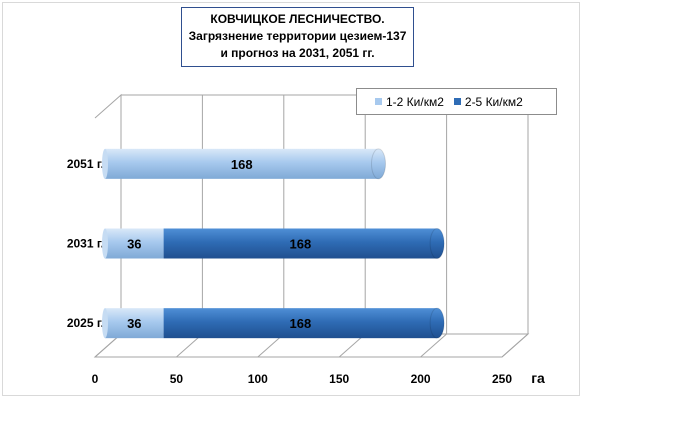 This screenshot has width=696, height=434. I want to click on data-label-2-series-0: 36, so click(134, 323).